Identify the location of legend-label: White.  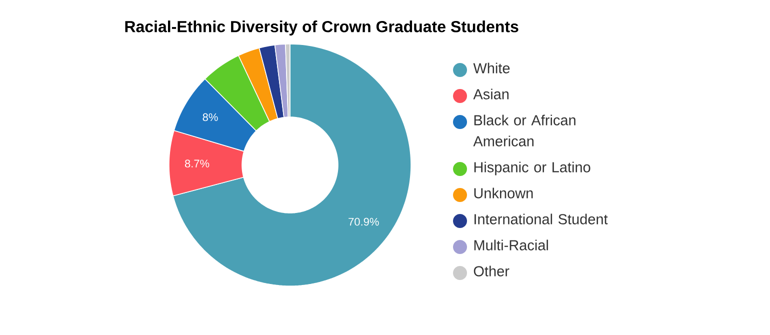
(491, 68).